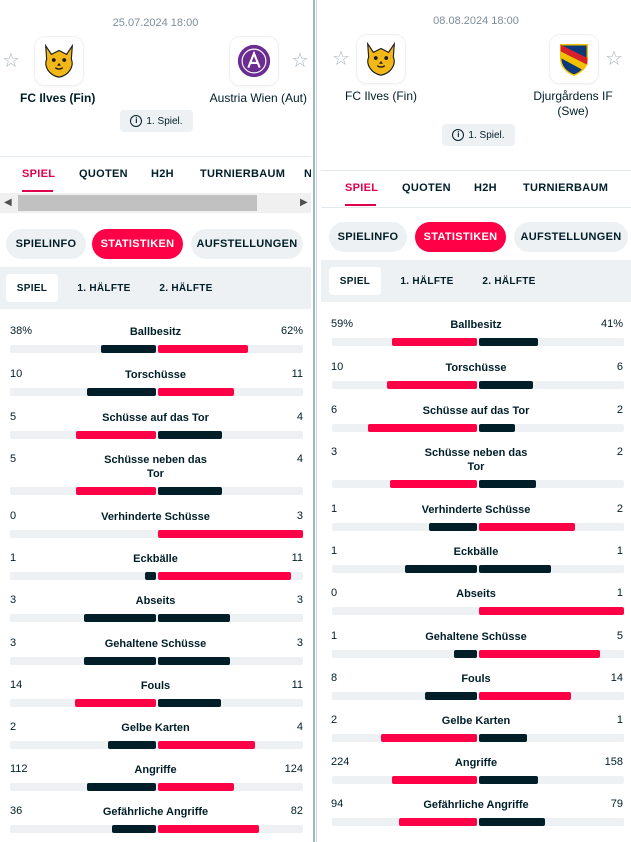  What do you see at coordinates (476, 207) in the screenshot?
I see `tabs-bottom-line` at bounding box center [476, 207].